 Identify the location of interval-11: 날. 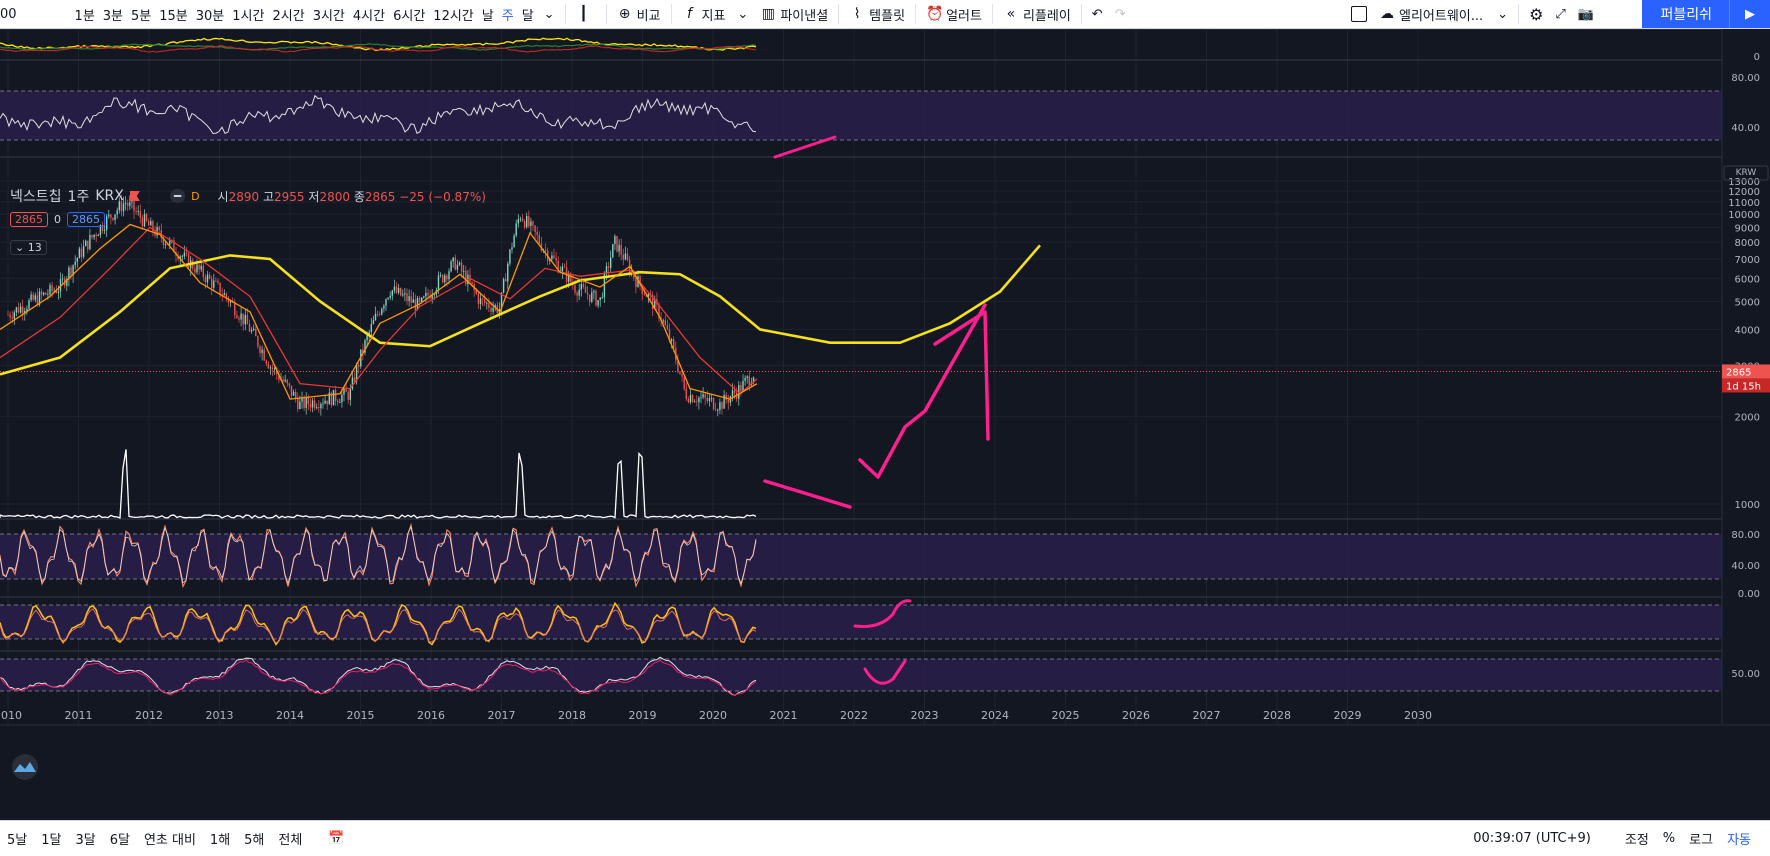
(487, 16).